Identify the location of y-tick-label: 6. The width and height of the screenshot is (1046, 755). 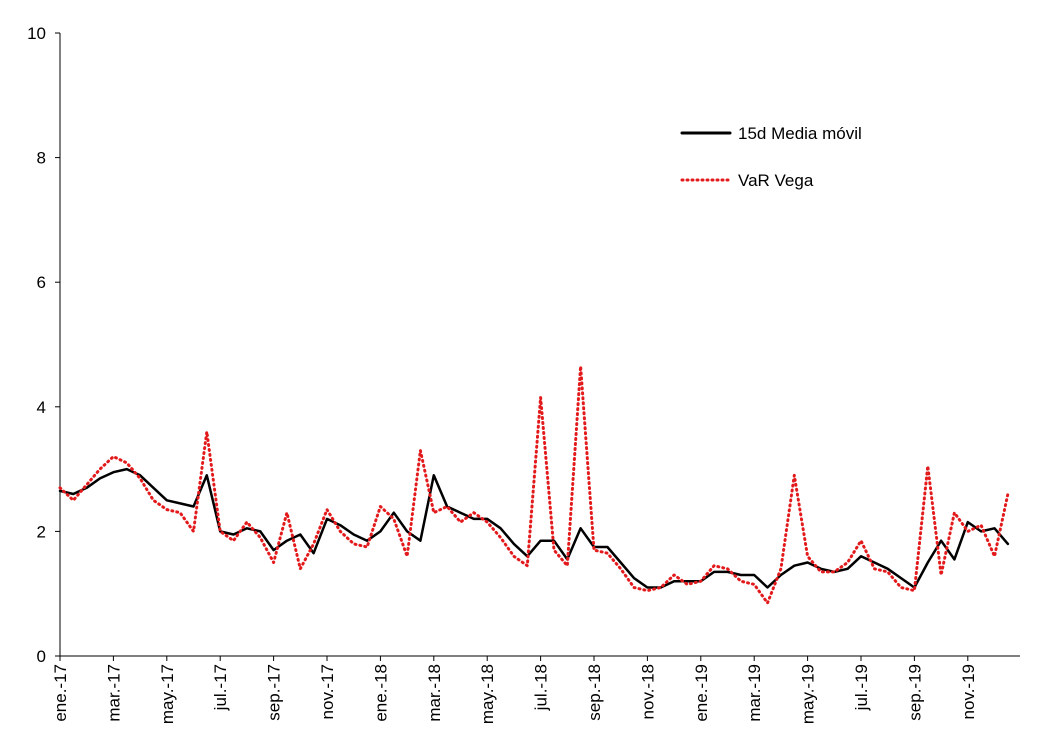
(41, 282).